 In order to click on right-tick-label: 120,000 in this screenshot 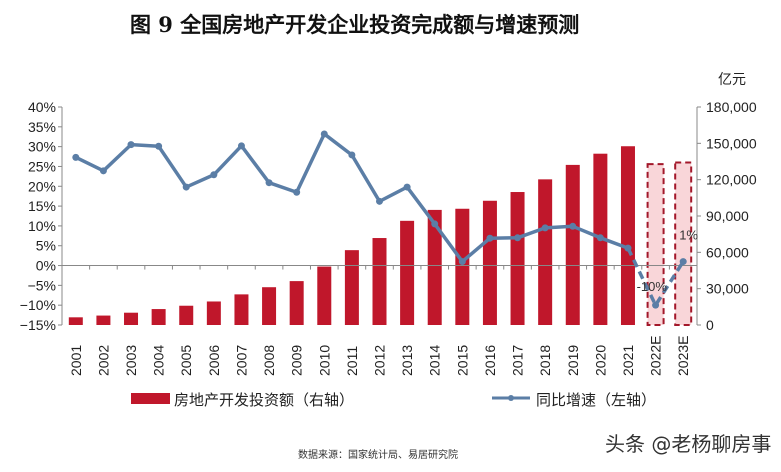, I will do `click(731, 180)`.